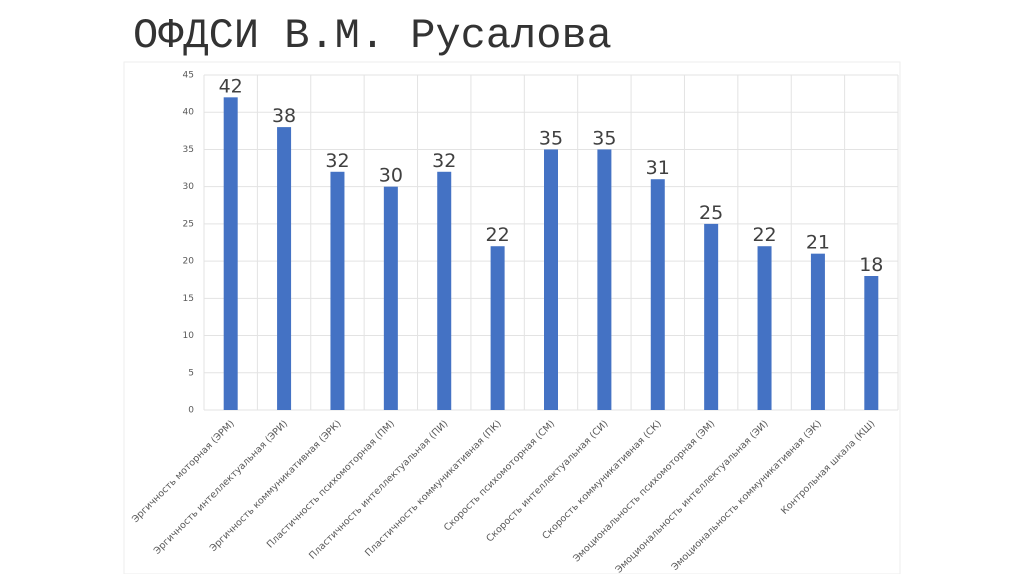  Describe the element at coordinates (188, 224) in the screenshot. I see `y-tick-label: 25` at that location.